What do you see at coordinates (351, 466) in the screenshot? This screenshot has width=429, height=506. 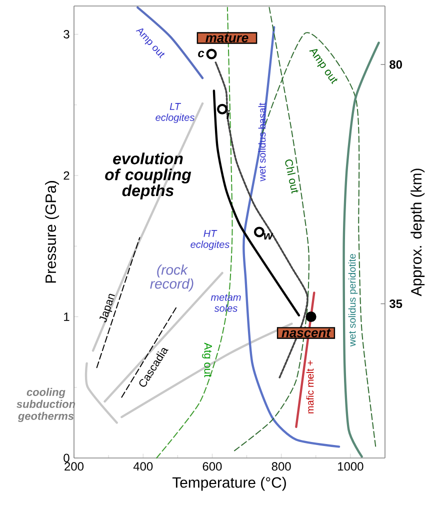 I see `x-tick-label: 1000` at bounding box center [351, 466].